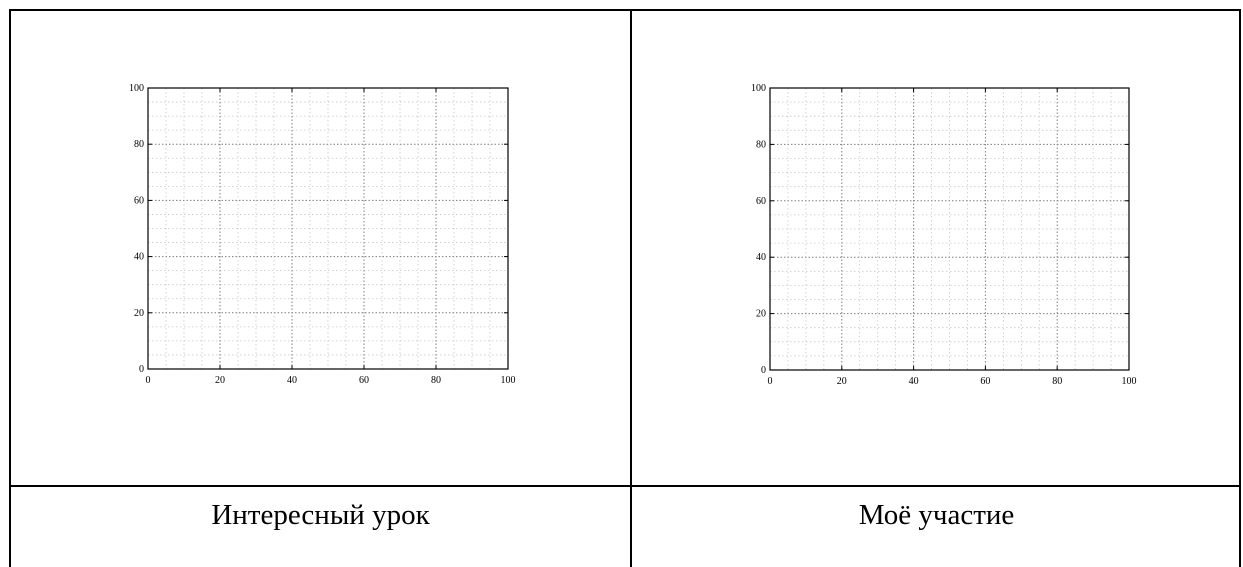  What do you see at coordinates (936, 515) in the screenshot?
I see `caption-my-participation: Моё участие` at bounding box center [936, 515].